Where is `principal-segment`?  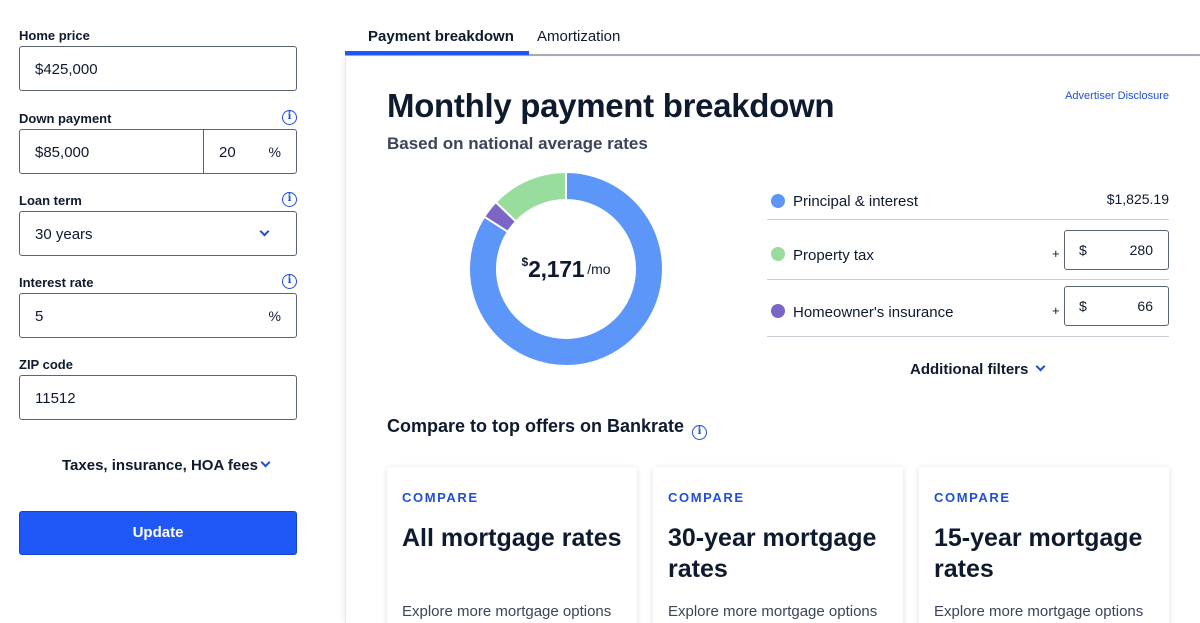 principal-segment is located at coordinates (566, 268).